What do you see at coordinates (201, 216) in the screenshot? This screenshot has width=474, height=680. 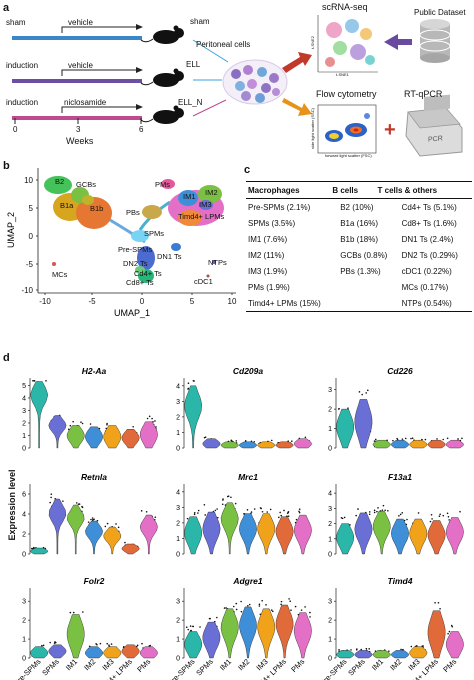 I see `cluster-label-timd4: Timd4+ LPMs` at bounding box center [201, 216].